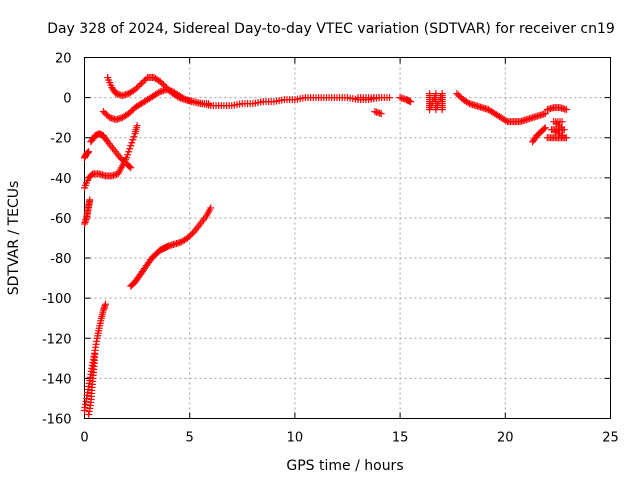  What do you see at coordinates (60, 139) in the screenshot?
I see `y-tick-label: -20` at bounding box center [60, 139].